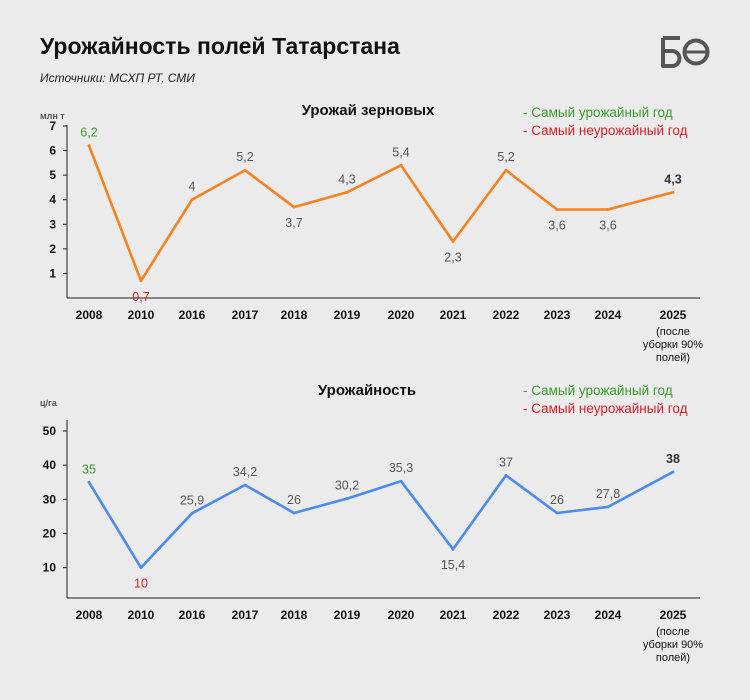 This screenshot has width=750, height=700. Describe the element at coordinates (50, 534) in the screenshot. I see `y-tick-label: 20` at that location.